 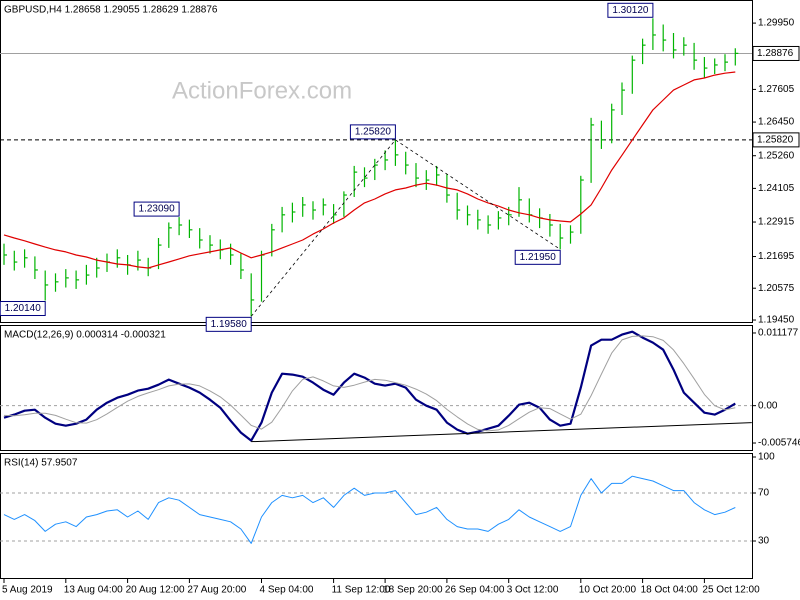 I want to click on y-tick-label: 0.00, so click(x=768, y=405).